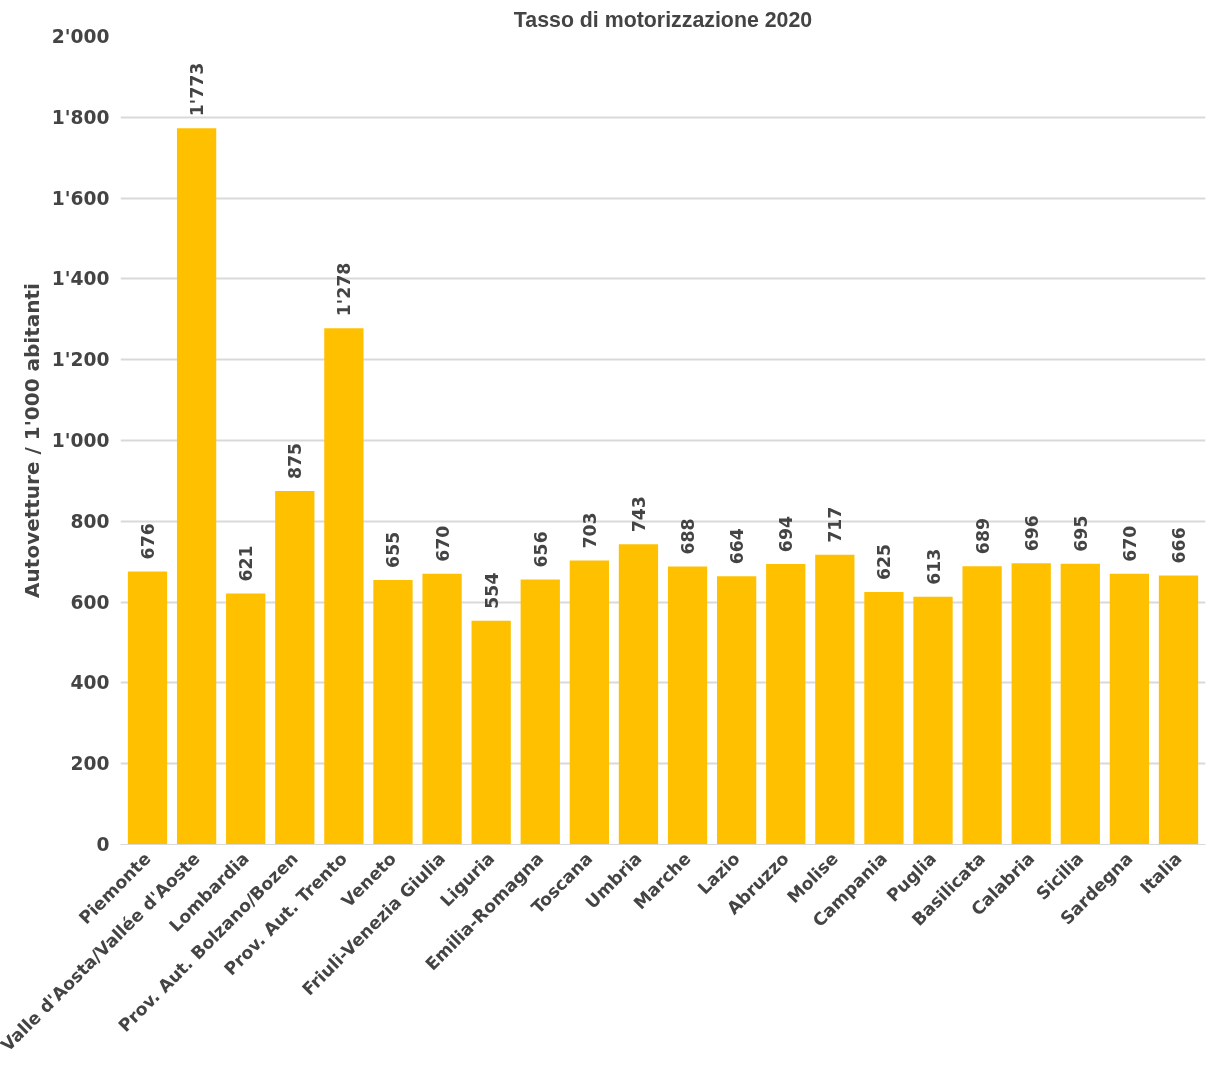 Image resolution: width=1220 pixels, height=1072 pixels. What do you see at coordinates (80, 36) in the screenshot?
I see `y-tick-label: 2'000` at bounding box center [80, 36].